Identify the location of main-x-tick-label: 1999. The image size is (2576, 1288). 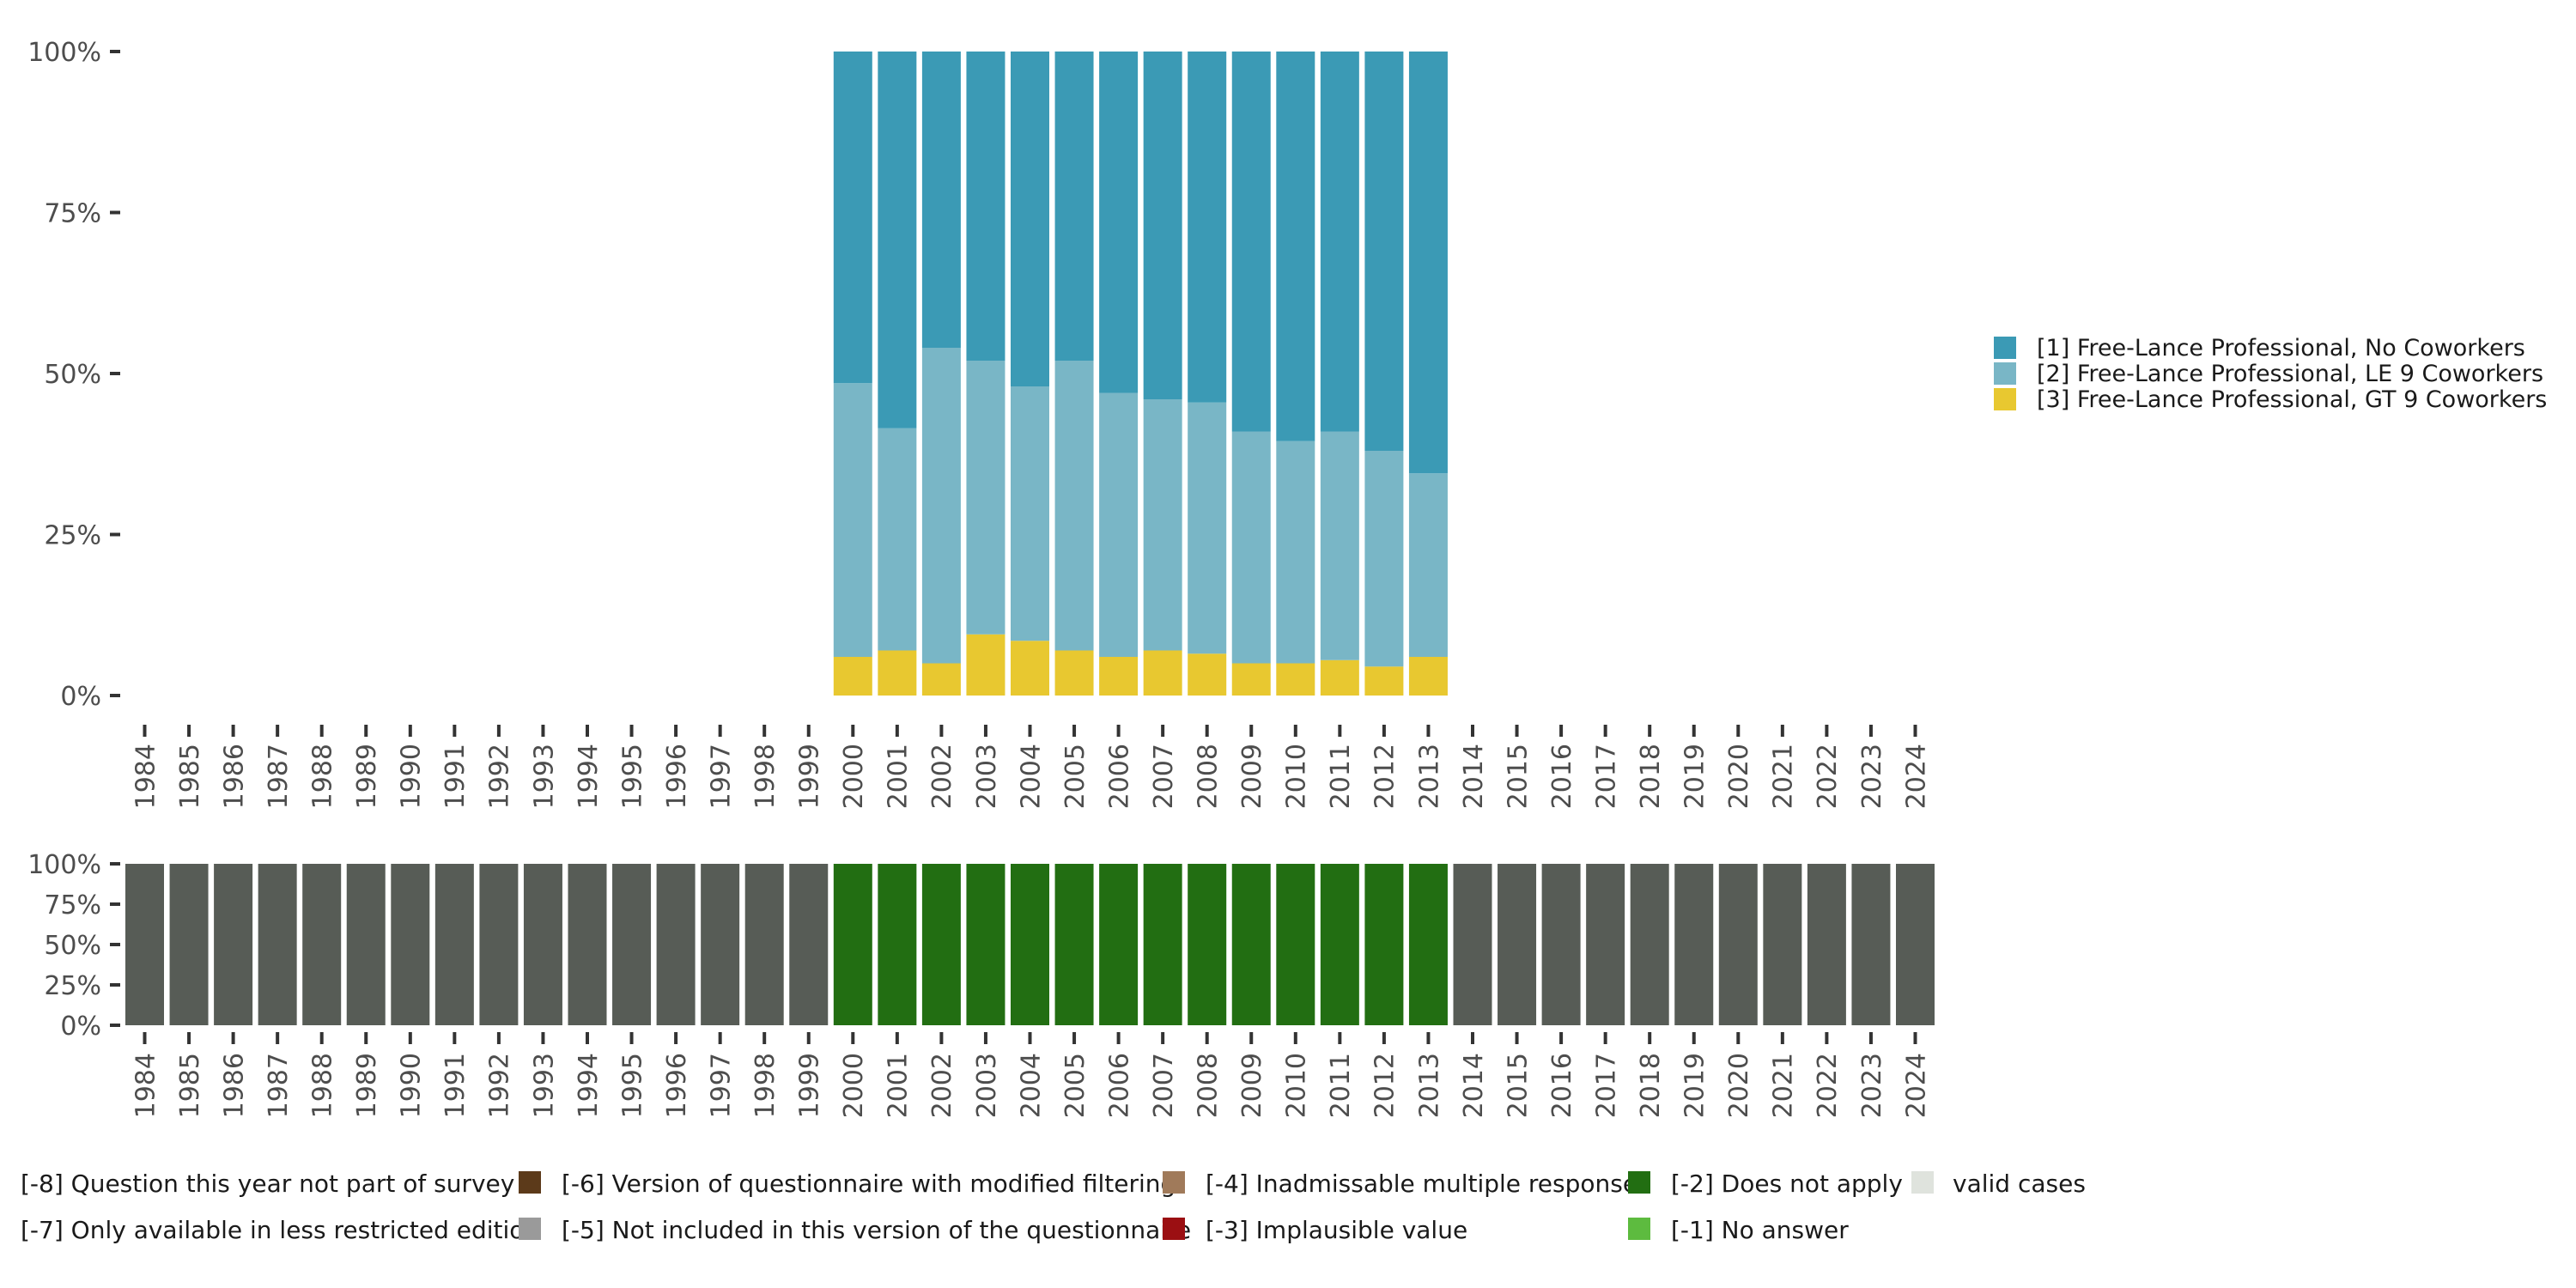
(810, 777).